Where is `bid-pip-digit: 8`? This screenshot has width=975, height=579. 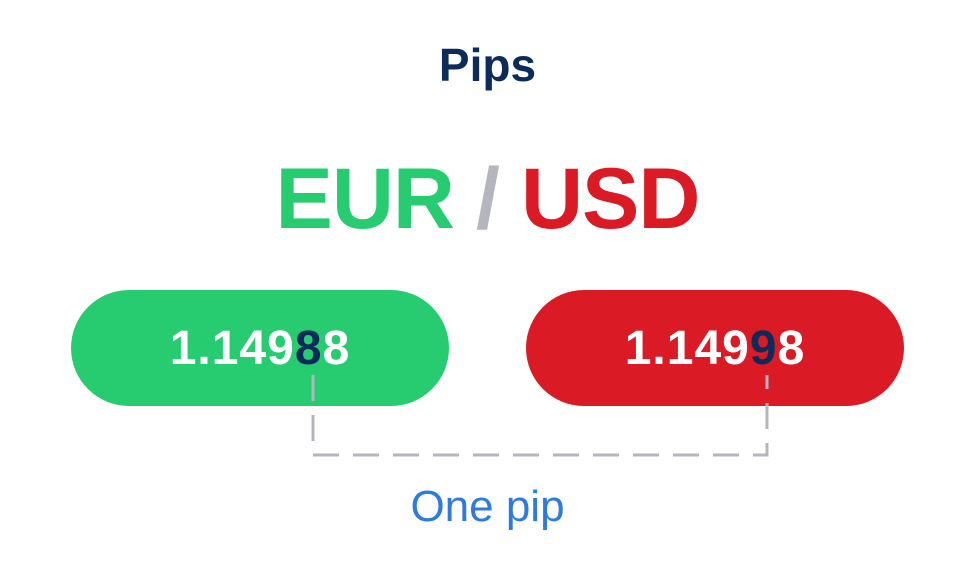
bid-pip-digit: 8 is located at coordinates (308, 348).